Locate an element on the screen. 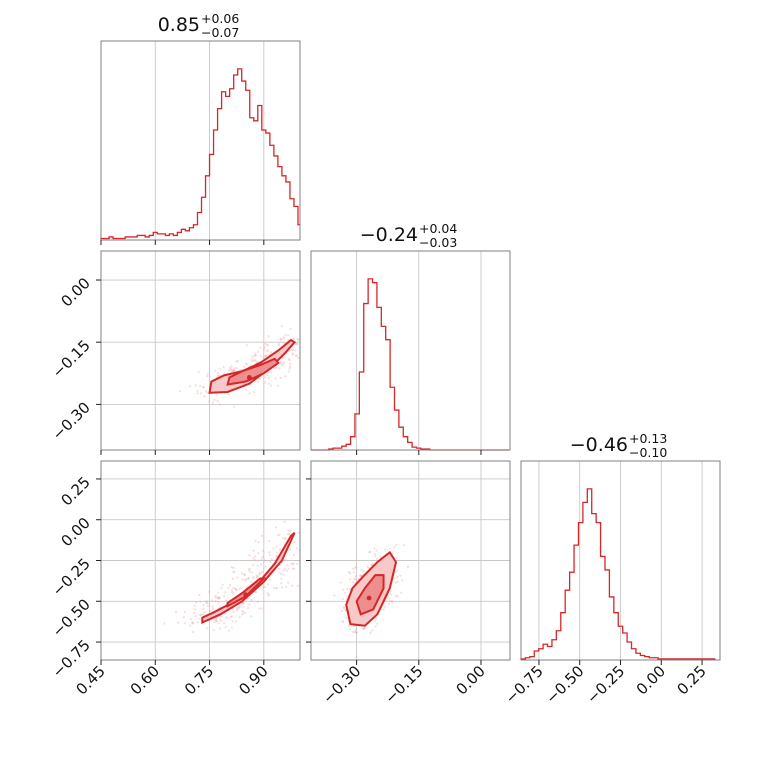  histogram-step-line is located at coordinates (200, 154).